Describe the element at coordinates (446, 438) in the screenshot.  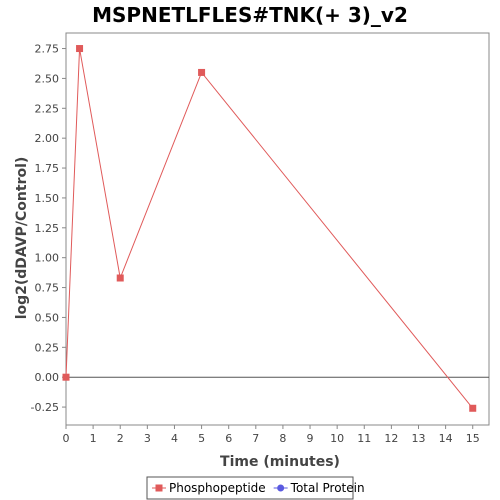
I see `x-tick-label: 14` at that location.